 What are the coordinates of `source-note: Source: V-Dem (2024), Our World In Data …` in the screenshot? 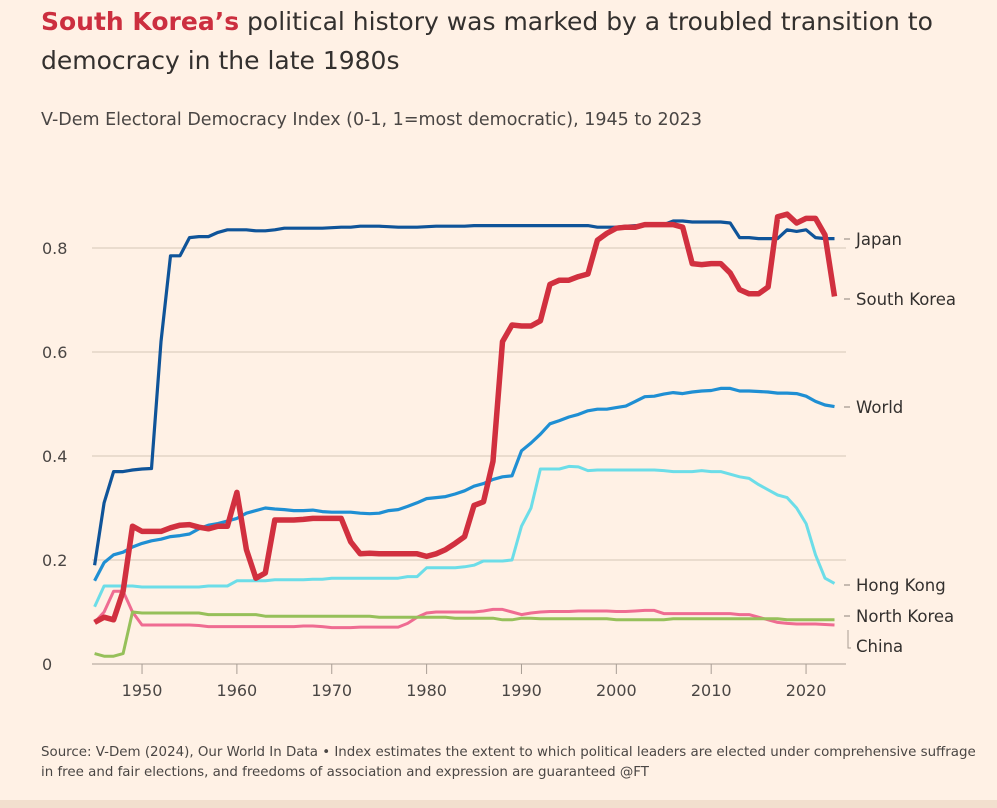 It's located at (508, 762).